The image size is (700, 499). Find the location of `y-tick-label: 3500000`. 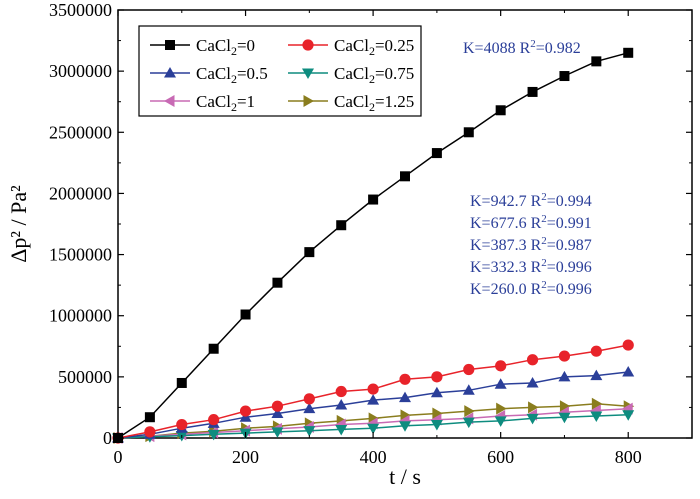

y-tick-label: 3500000 is located at coordinates (80, 10).